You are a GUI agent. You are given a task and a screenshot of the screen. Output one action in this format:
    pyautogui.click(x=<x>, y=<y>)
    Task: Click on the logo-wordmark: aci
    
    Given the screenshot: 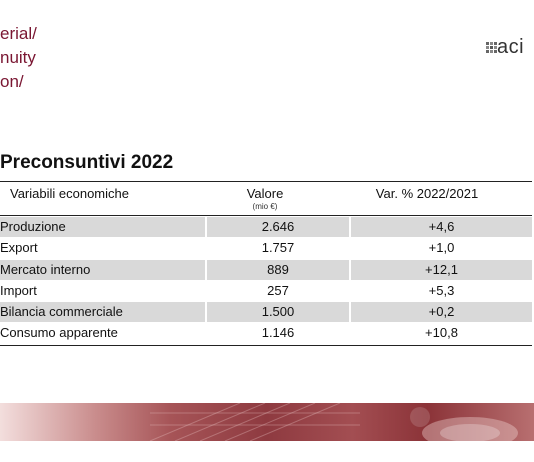 What is the action you would take?
    pyautogui.click(x=511, y=48)
    